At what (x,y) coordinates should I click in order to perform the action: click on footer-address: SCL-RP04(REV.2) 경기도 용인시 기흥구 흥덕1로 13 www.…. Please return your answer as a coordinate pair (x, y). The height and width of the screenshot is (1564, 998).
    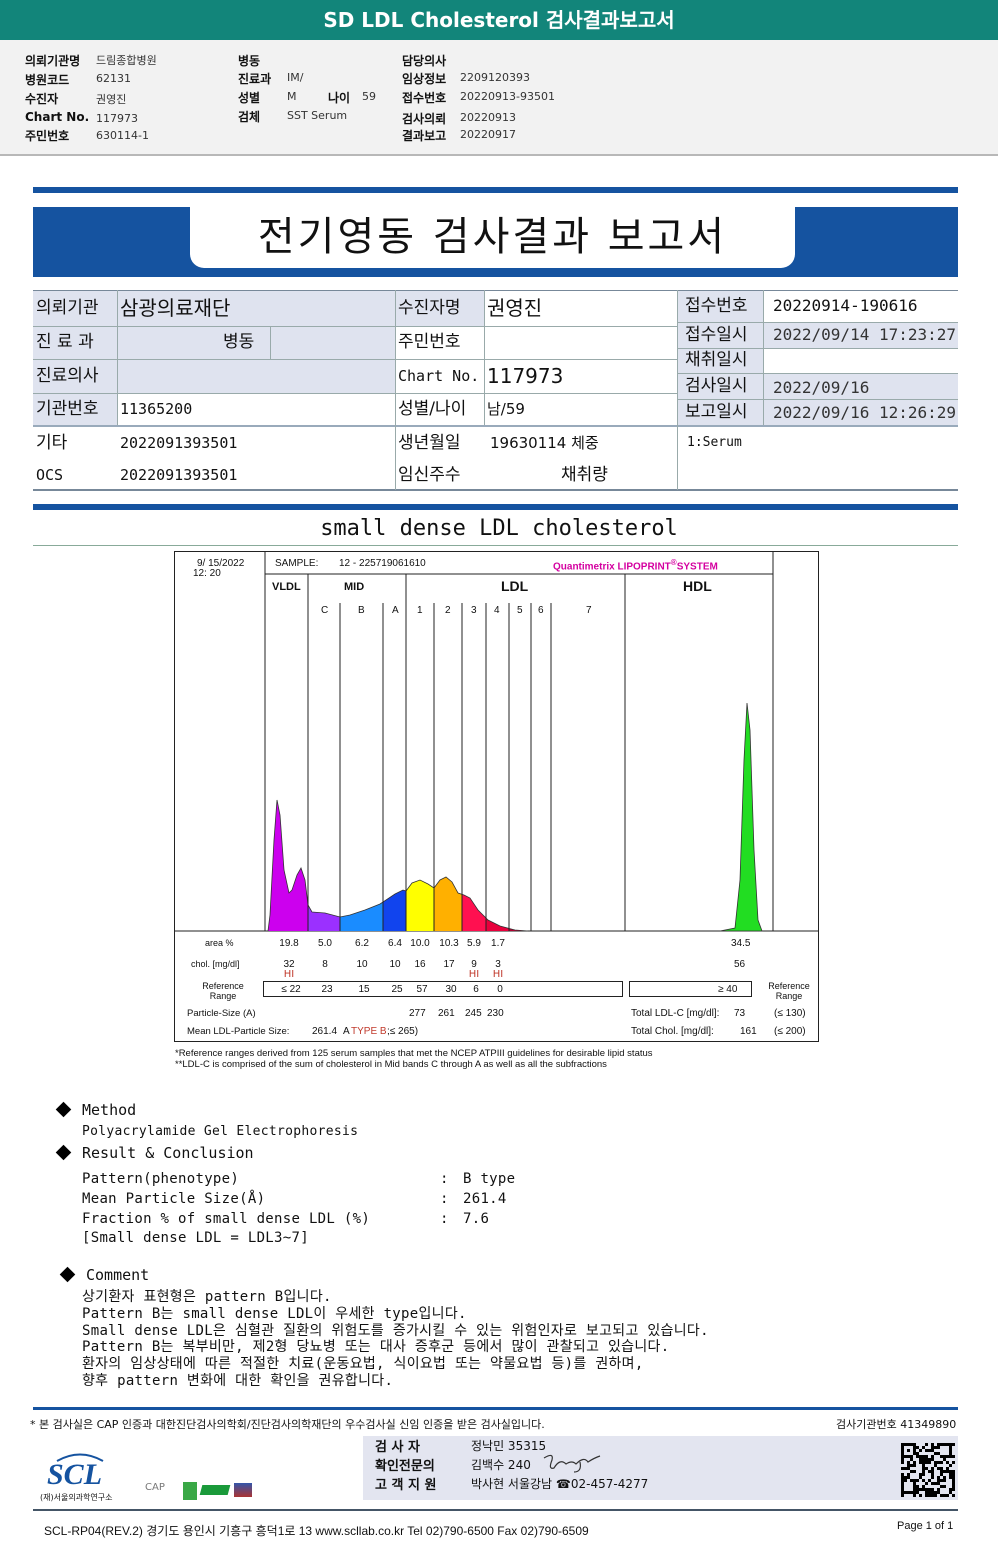
    Looking at the image, I should click on (316, 1531).